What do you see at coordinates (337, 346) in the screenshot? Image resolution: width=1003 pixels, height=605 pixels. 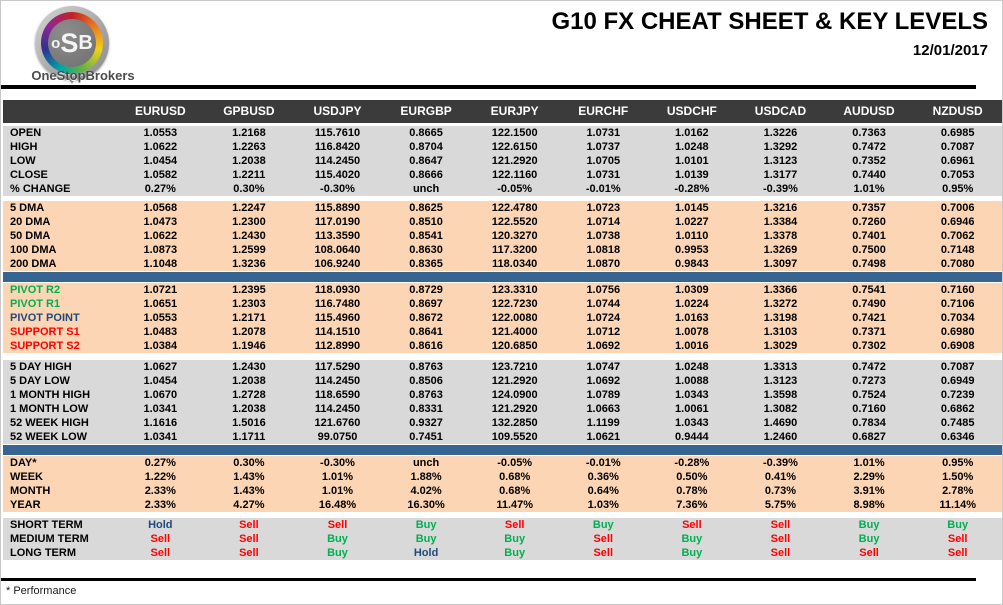 I see `value-cell: 112.8990` at bounding box center [337, 346].